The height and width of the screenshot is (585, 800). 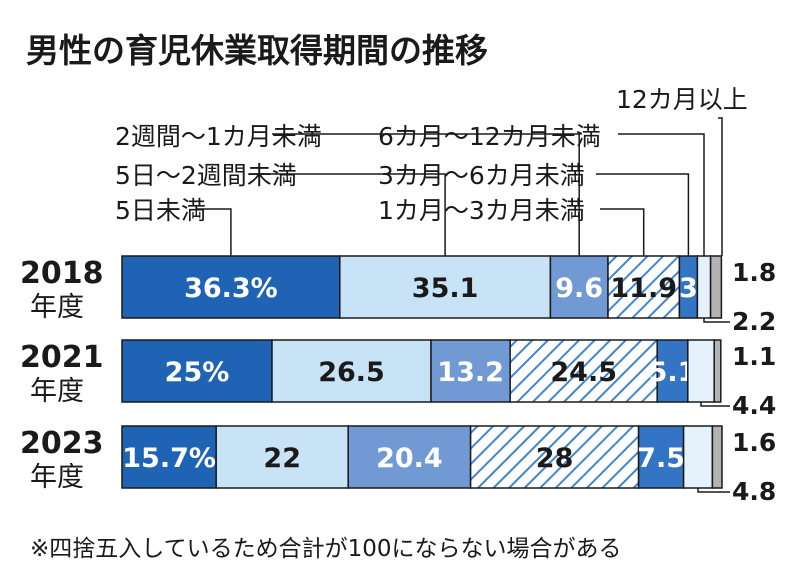 What do you see at coordinates (489, 136) in the screenshot?
I see `legend-label: 6カ月～12カ月未満` at bounding box center [489, 136].